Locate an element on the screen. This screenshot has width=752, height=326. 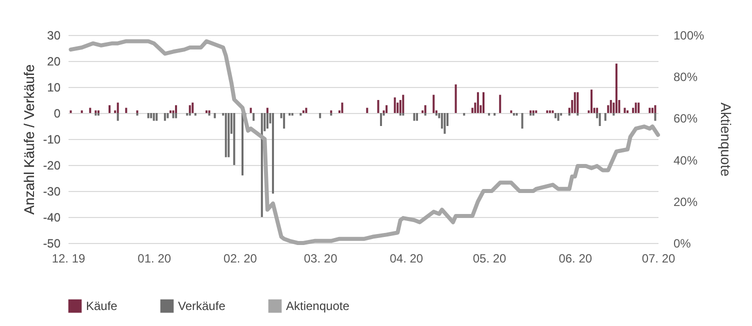
x-tick-label: 06. 20 is located at coordinates (575, 259).